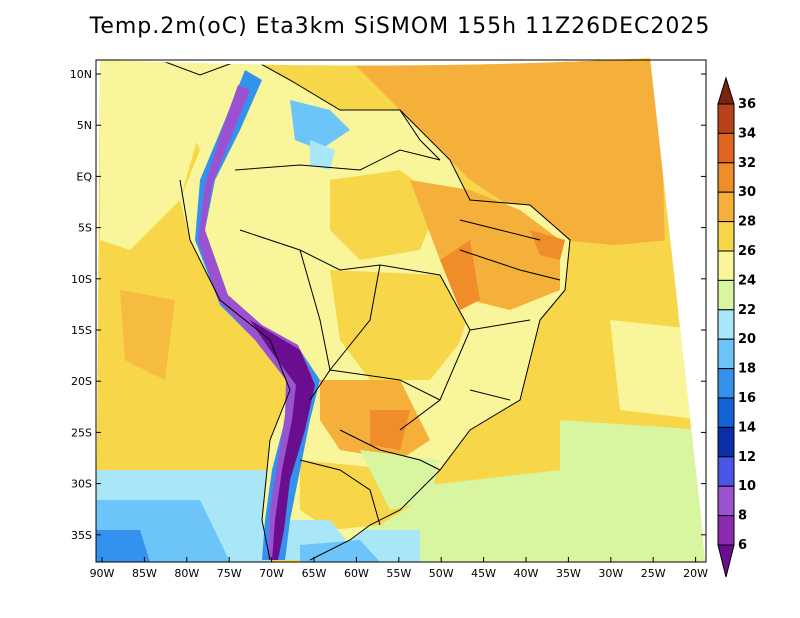 This screenshot has width=800, height=618. I want to click on colorbar-label: 34, so click(747, 133).